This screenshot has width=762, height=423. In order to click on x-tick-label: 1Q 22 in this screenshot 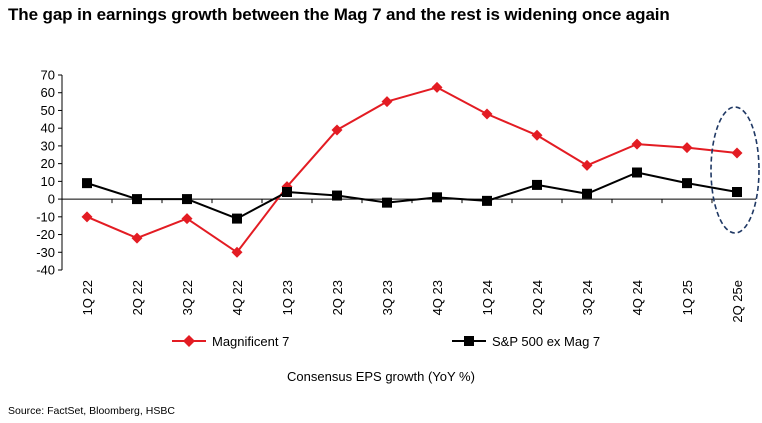, I will do `click(87, 297)`.